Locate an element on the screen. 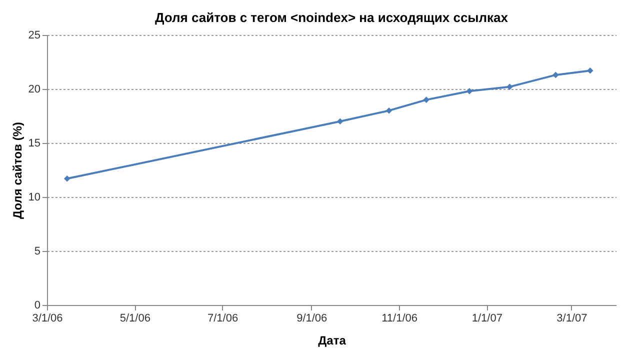 This screenshot has height=356, width=636. y-tick-label: 15 is located at coordinates (34, 144).